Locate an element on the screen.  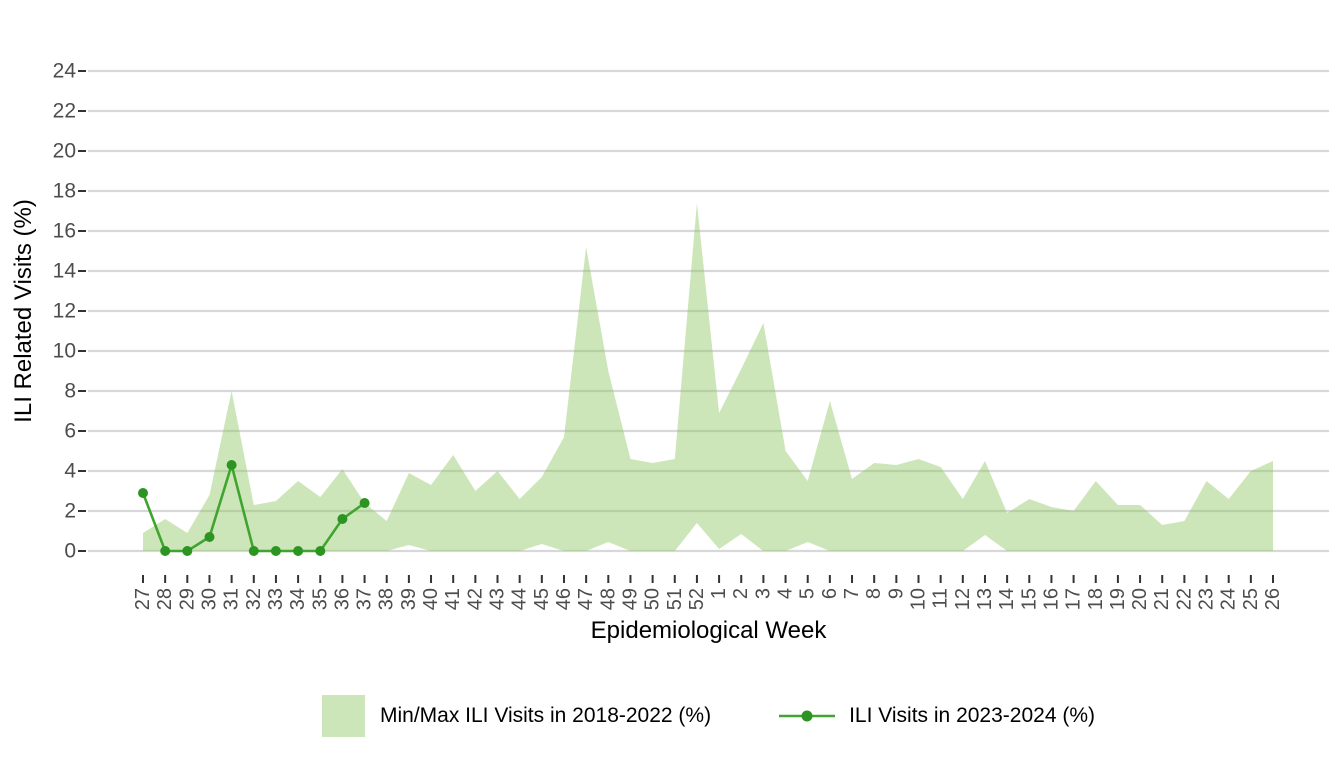
x-tick-label: 47 is located at coordinates (586, 599).